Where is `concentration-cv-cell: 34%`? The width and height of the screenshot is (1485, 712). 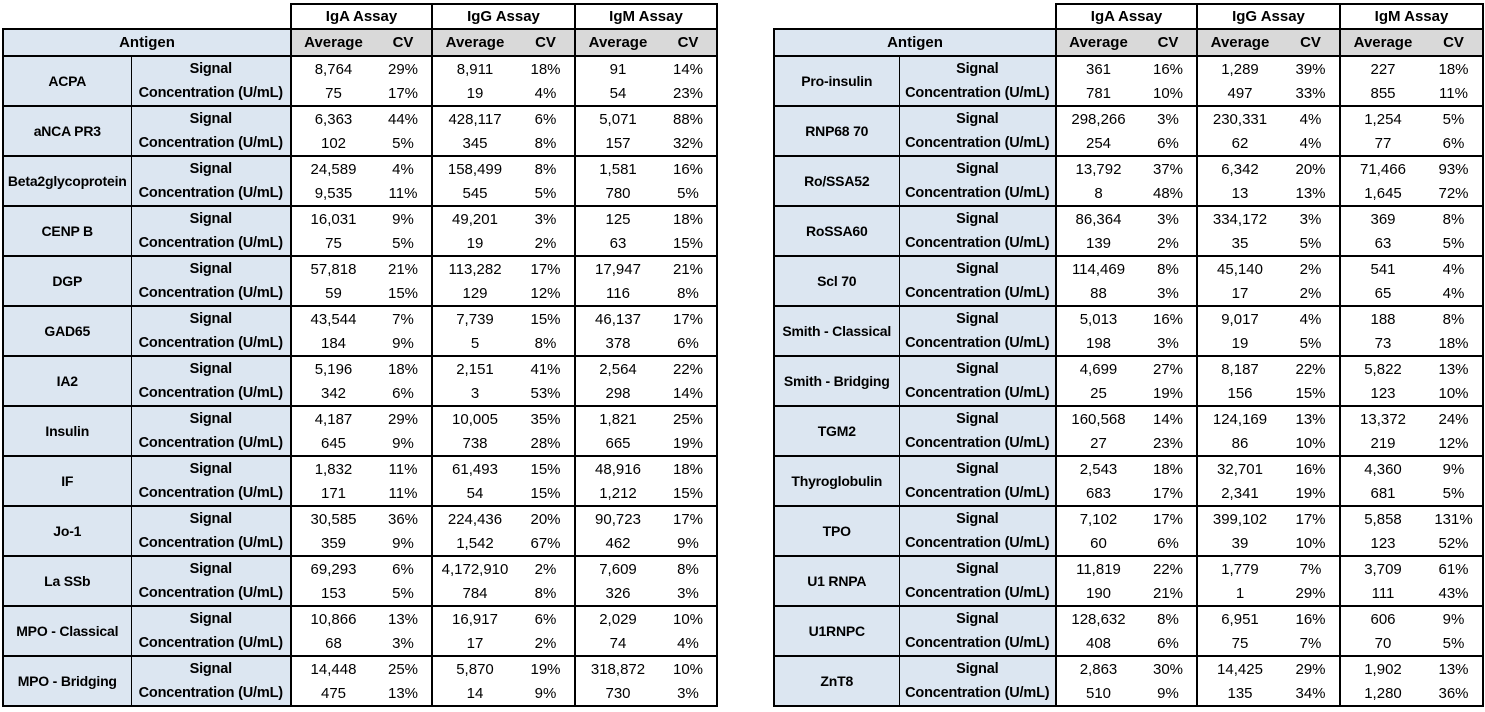
concentration-cv-cell: 34% is located at coordinates (1311, 694).